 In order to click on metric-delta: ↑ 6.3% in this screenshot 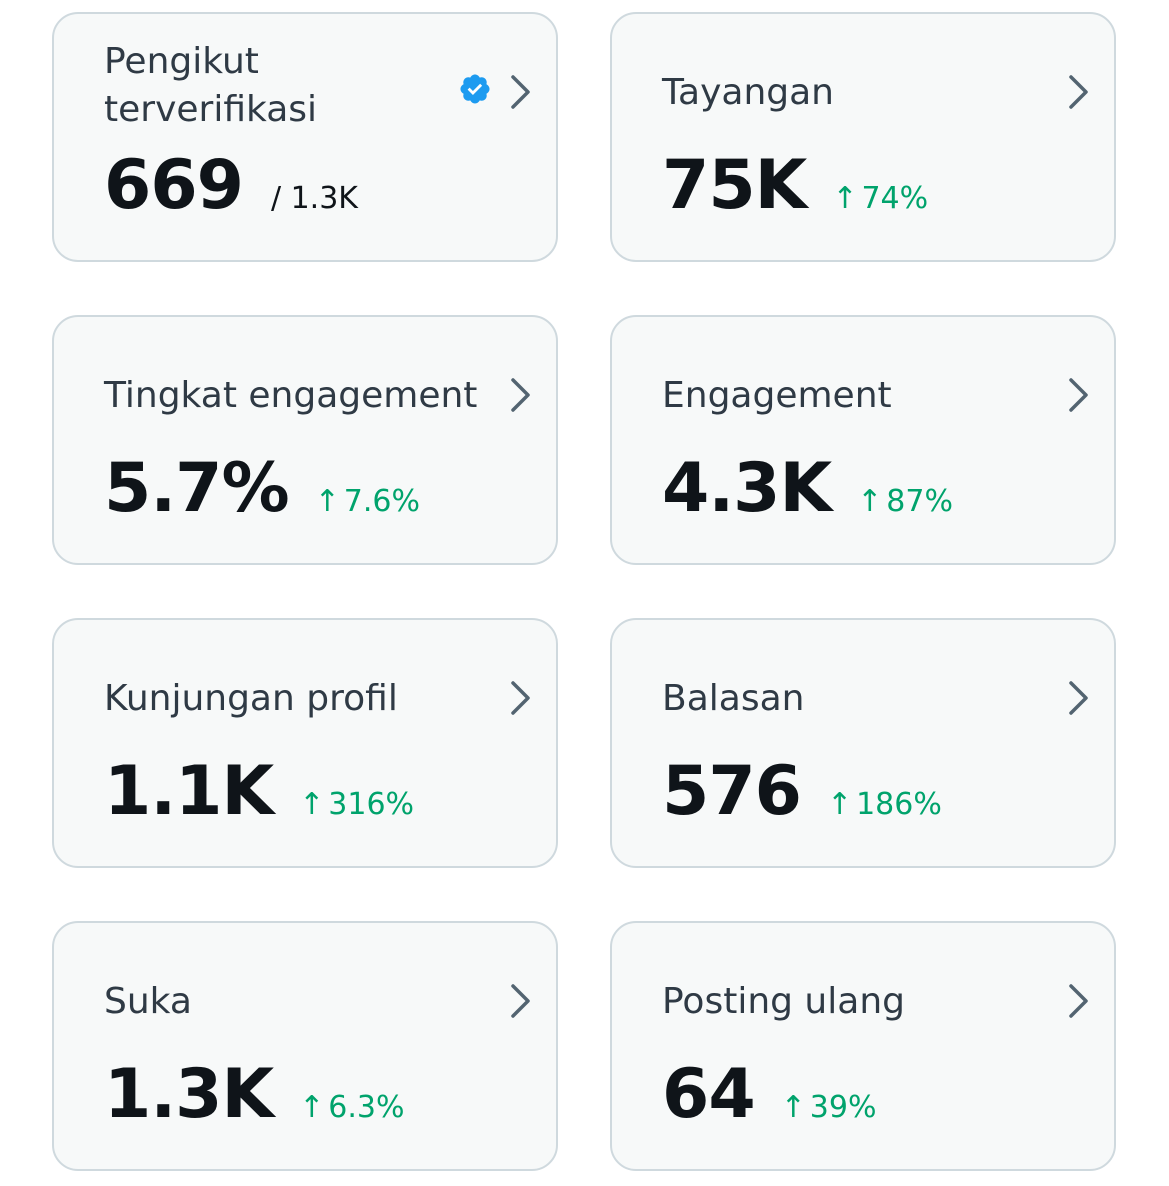, I will do `click(351, 1107)`.